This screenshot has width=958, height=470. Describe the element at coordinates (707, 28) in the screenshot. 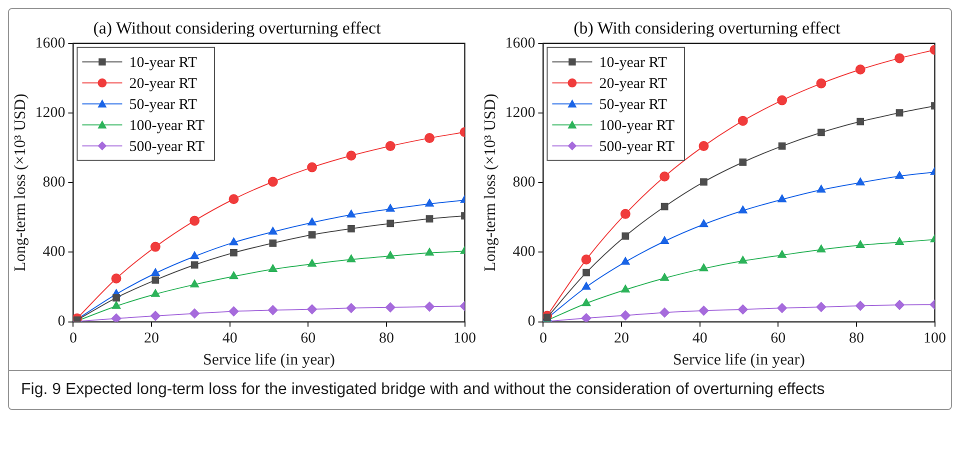

I see `chart-title: (b) With considering overturning effect` at that location.